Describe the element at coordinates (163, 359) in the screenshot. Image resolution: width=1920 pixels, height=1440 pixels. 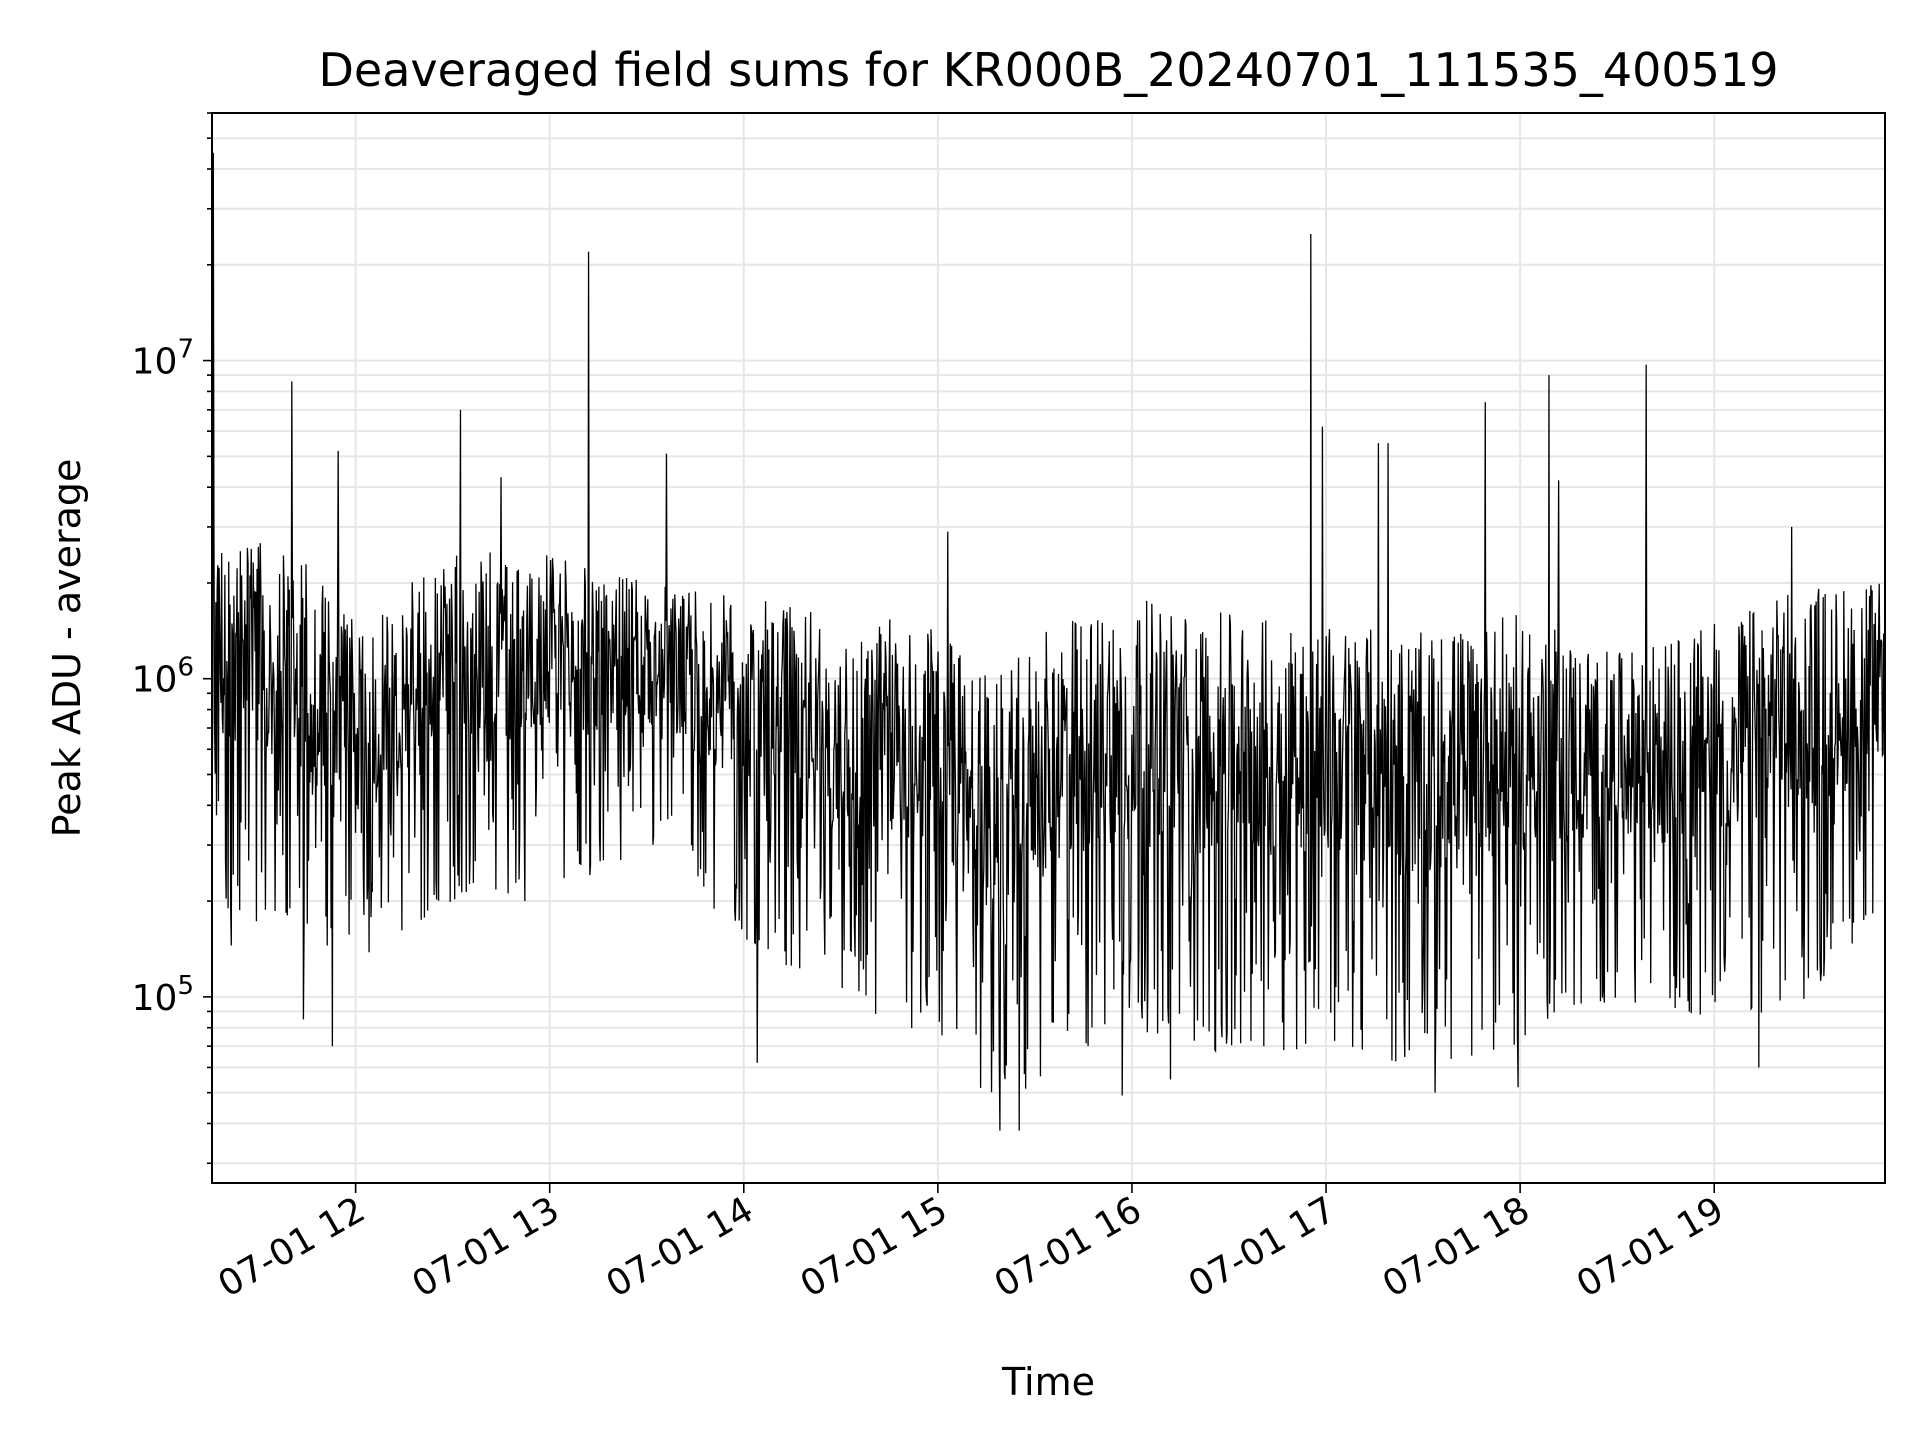
I see `y-tick-label: 10⁷` at that location.